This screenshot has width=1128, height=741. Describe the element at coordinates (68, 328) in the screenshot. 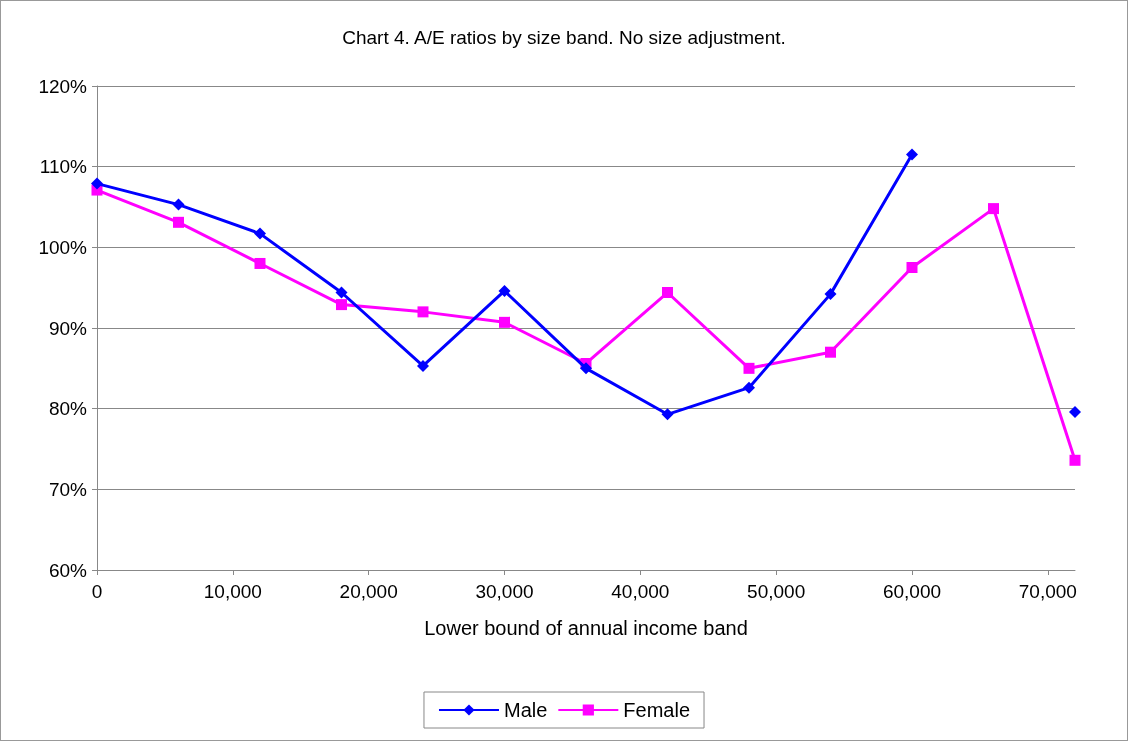

I see `y-tick-label: 90%` at that location.